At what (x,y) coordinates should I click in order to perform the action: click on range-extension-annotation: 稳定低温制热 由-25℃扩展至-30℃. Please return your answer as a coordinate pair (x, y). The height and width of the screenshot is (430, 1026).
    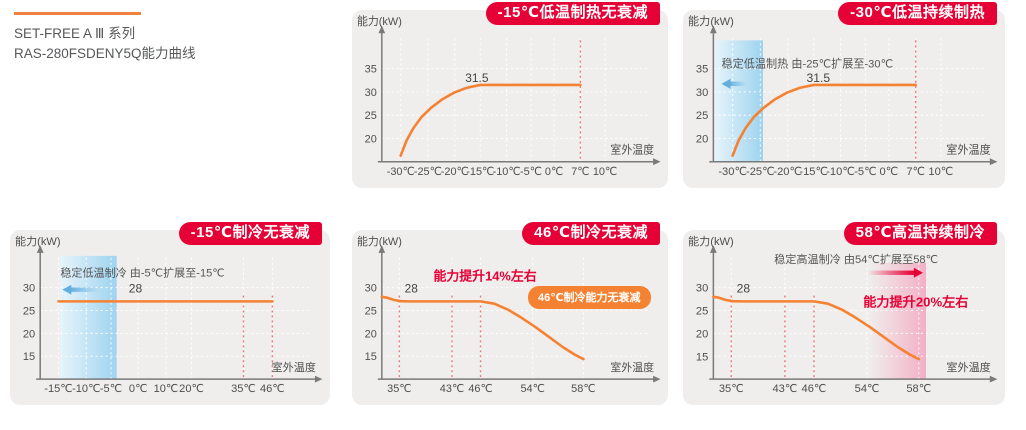
    Looking at the image, I should click on (807, 64).